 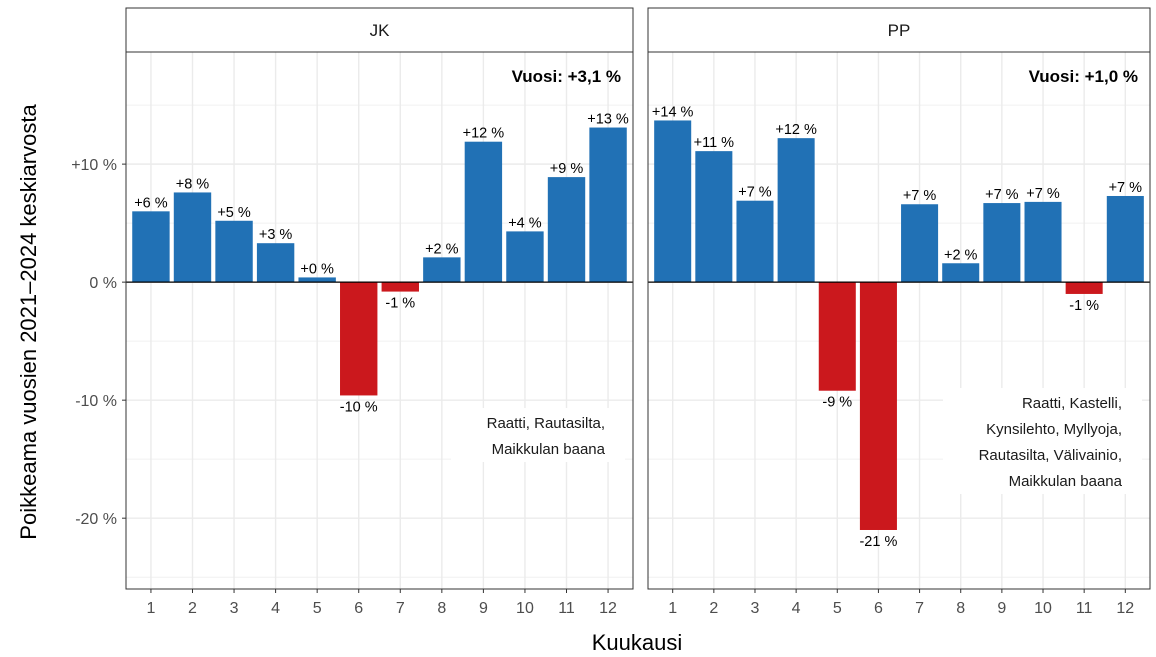 What do you see at coordinates (359, 407) in the screenshot?
I see `bar-value-label: -10 %` at bounding box center [359, 407].